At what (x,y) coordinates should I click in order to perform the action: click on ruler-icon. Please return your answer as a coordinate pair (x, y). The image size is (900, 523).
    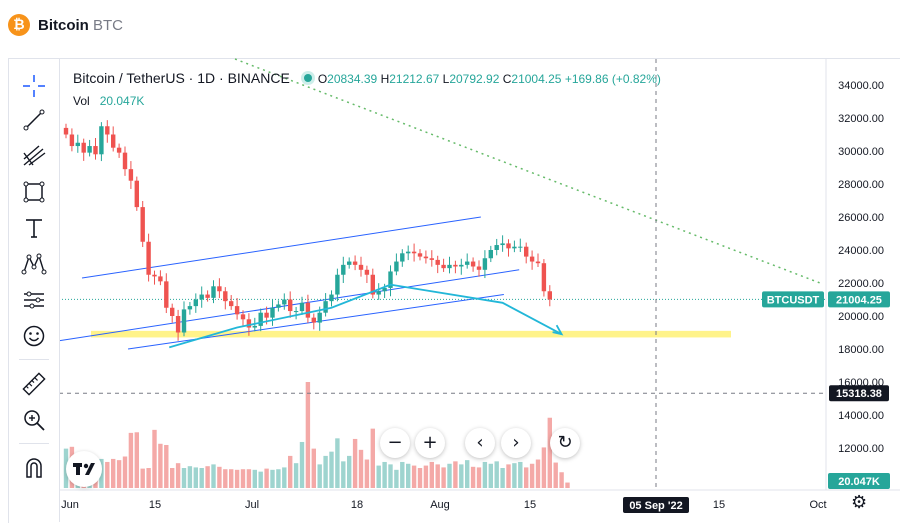
    Looking at the image, I should click on (34, 384).